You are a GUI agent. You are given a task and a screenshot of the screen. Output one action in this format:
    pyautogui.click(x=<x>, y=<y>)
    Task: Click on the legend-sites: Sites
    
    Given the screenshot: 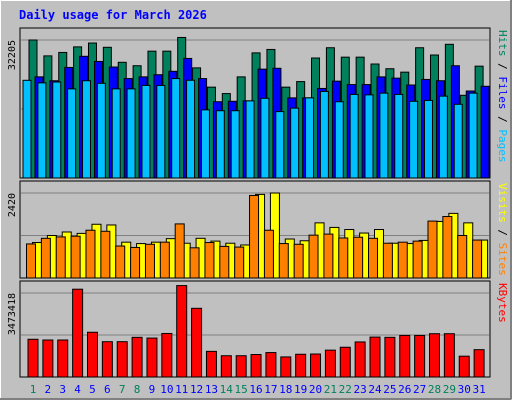 What is the action you would take?
    pyautogui.click(x=502, y=259)
    